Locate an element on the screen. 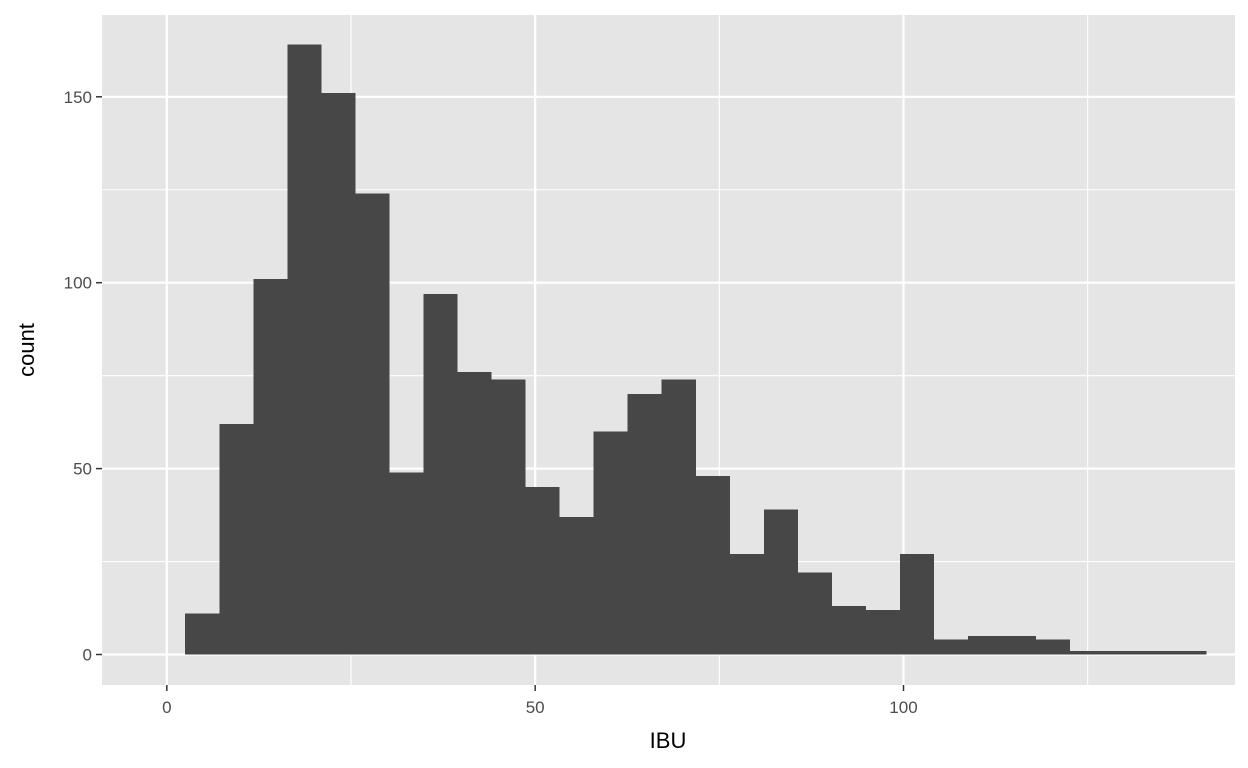  y-tick-label: 50 is located at coordinates (82, 469).